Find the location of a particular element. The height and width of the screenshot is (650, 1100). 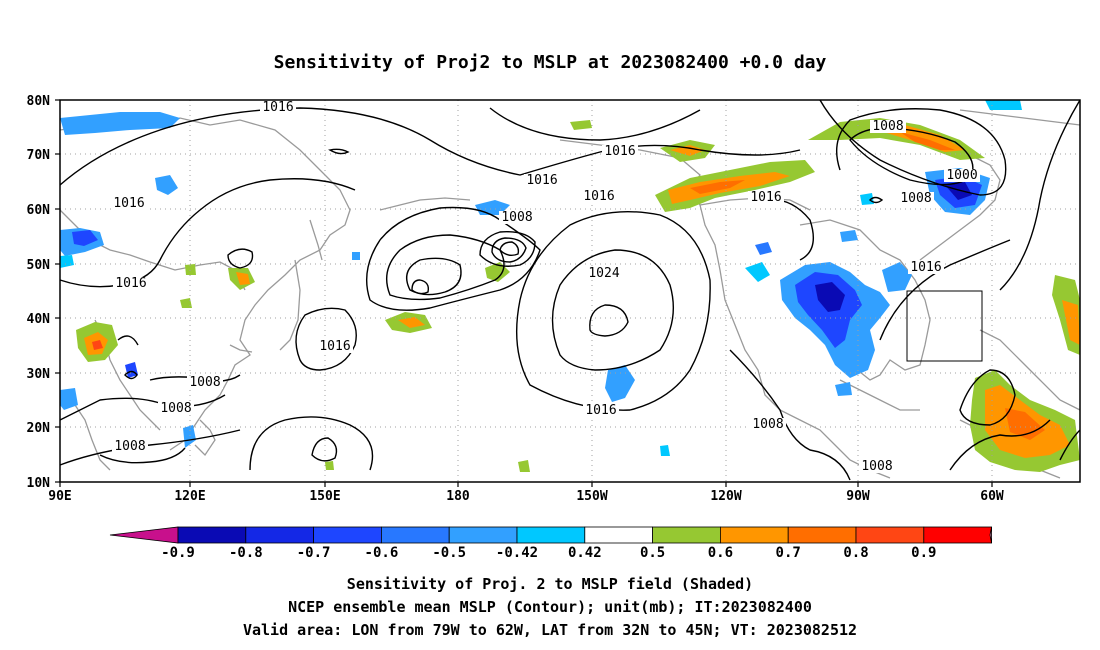

lat-label: 70N is located at coordinates (39, 155).